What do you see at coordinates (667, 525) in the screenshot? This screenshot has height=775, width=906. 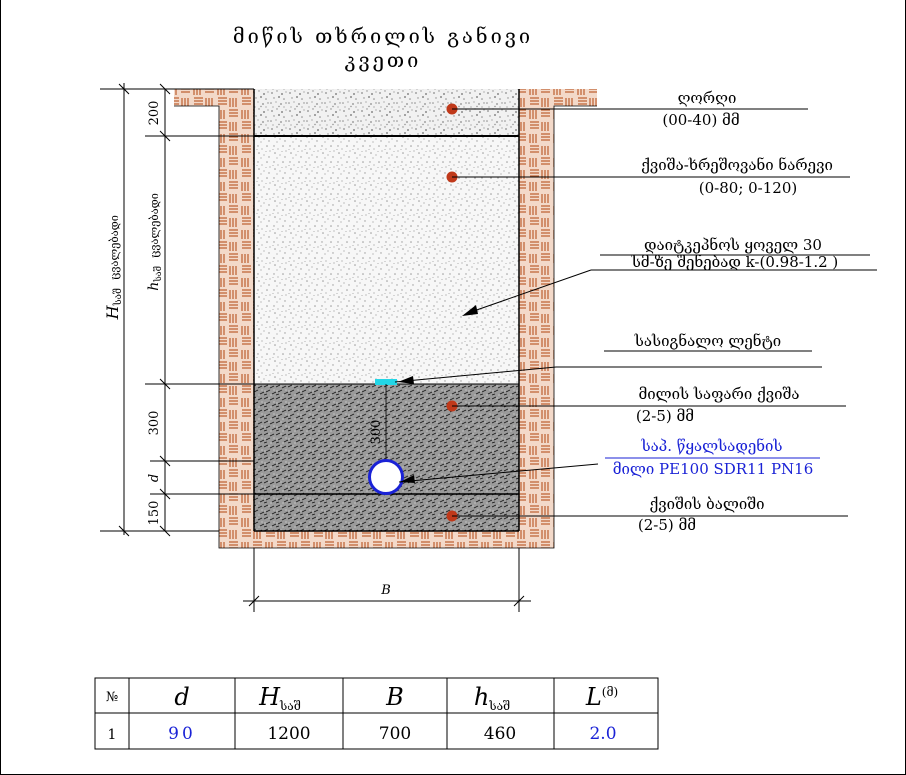 I see `label-bed-spec: (2-5) მმ` at bounding box center [667, 525].